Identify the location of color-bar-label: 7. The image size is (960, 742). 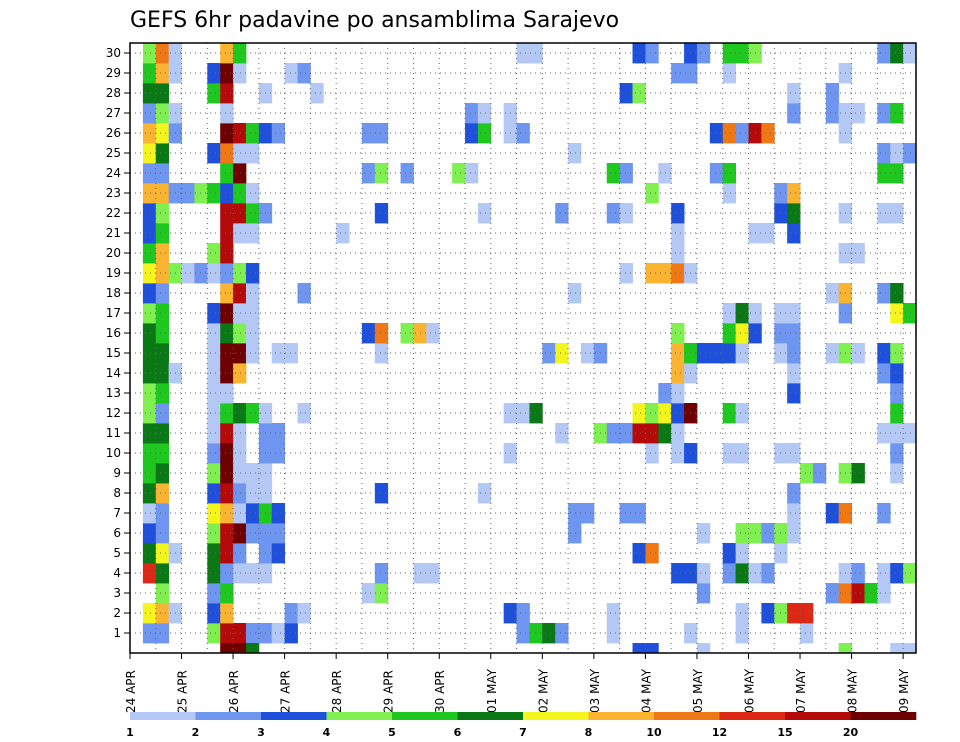
(523, 732).